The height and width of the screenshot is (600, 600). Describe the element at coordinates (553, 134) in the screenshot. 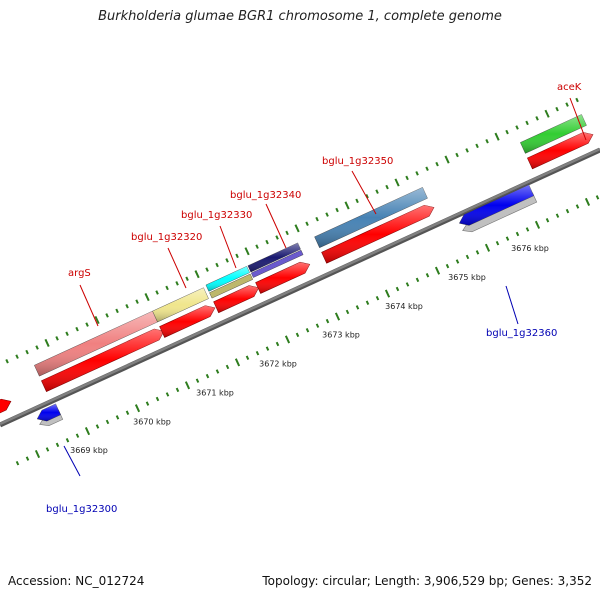

I see `gene-aceK` at that location.